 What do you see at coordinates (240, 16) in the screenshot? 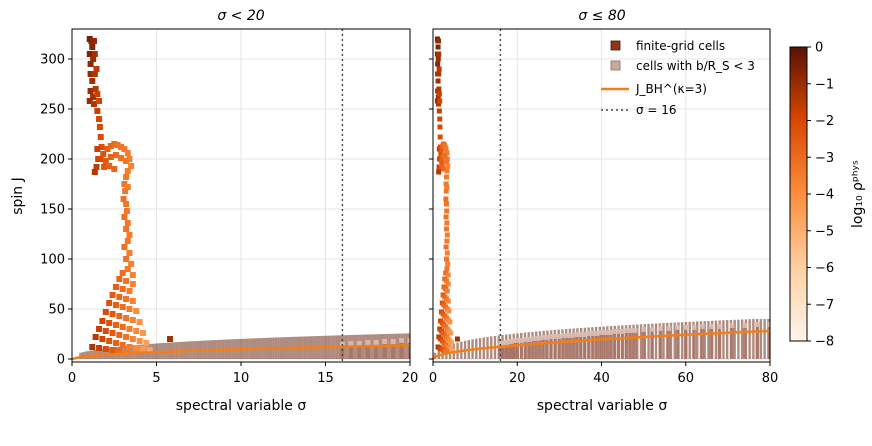
I see `title-left: σ < 20` at bounding box center [240, 16].